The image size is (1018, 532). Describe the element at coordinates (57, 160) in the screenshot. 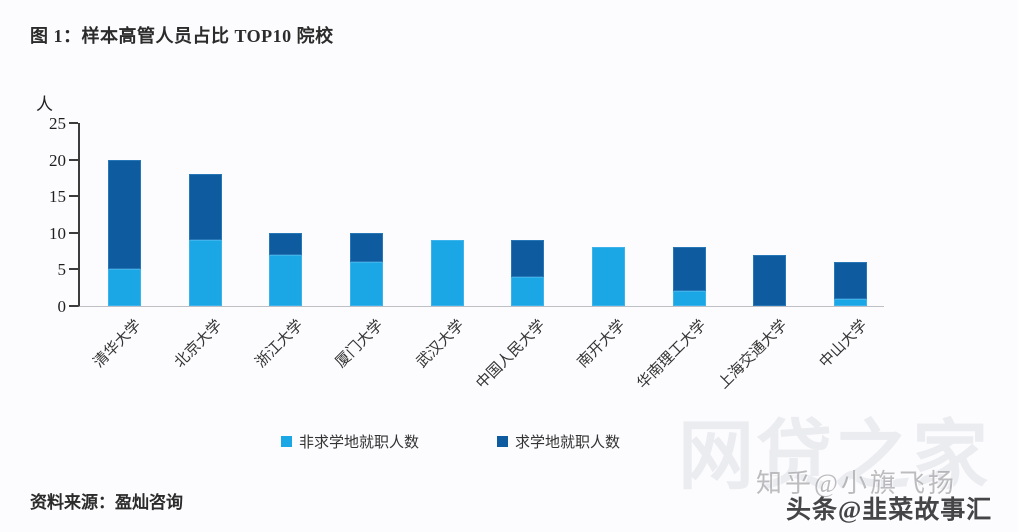

I see `y-axis-tick-label: 20` at that location.